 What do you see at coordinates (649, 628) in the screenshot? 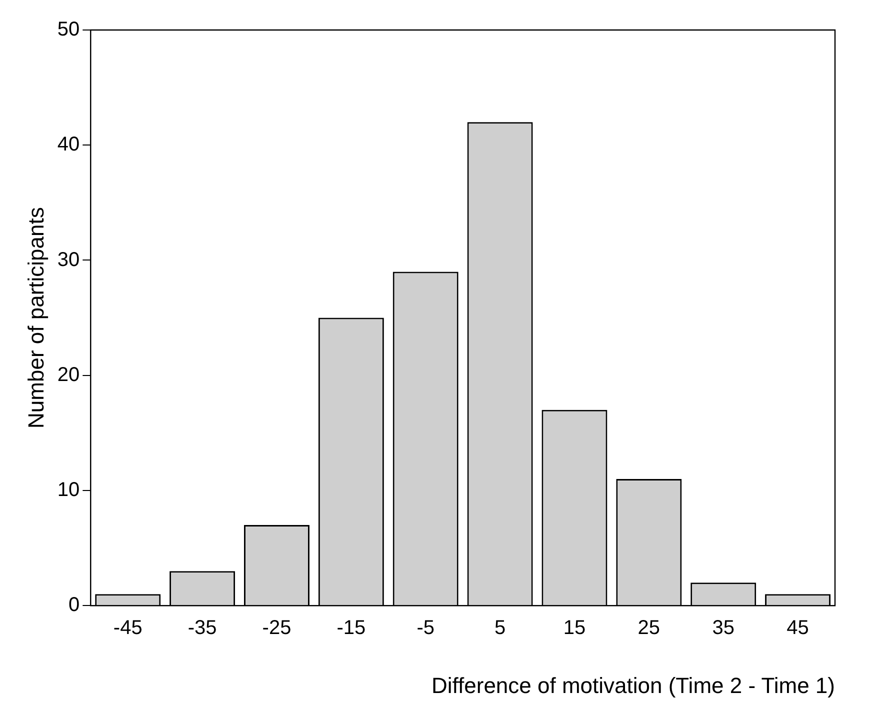
I see `x-tick-label: 25` at bounding box center [649, 628].